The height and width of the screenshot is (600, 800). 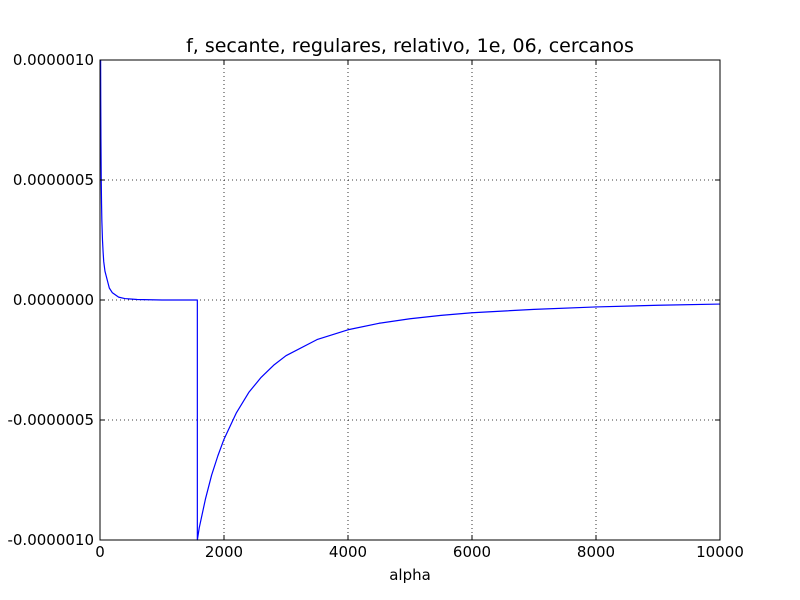 I want to click on x-tick-label: 6000, so click(x=472, y=552).